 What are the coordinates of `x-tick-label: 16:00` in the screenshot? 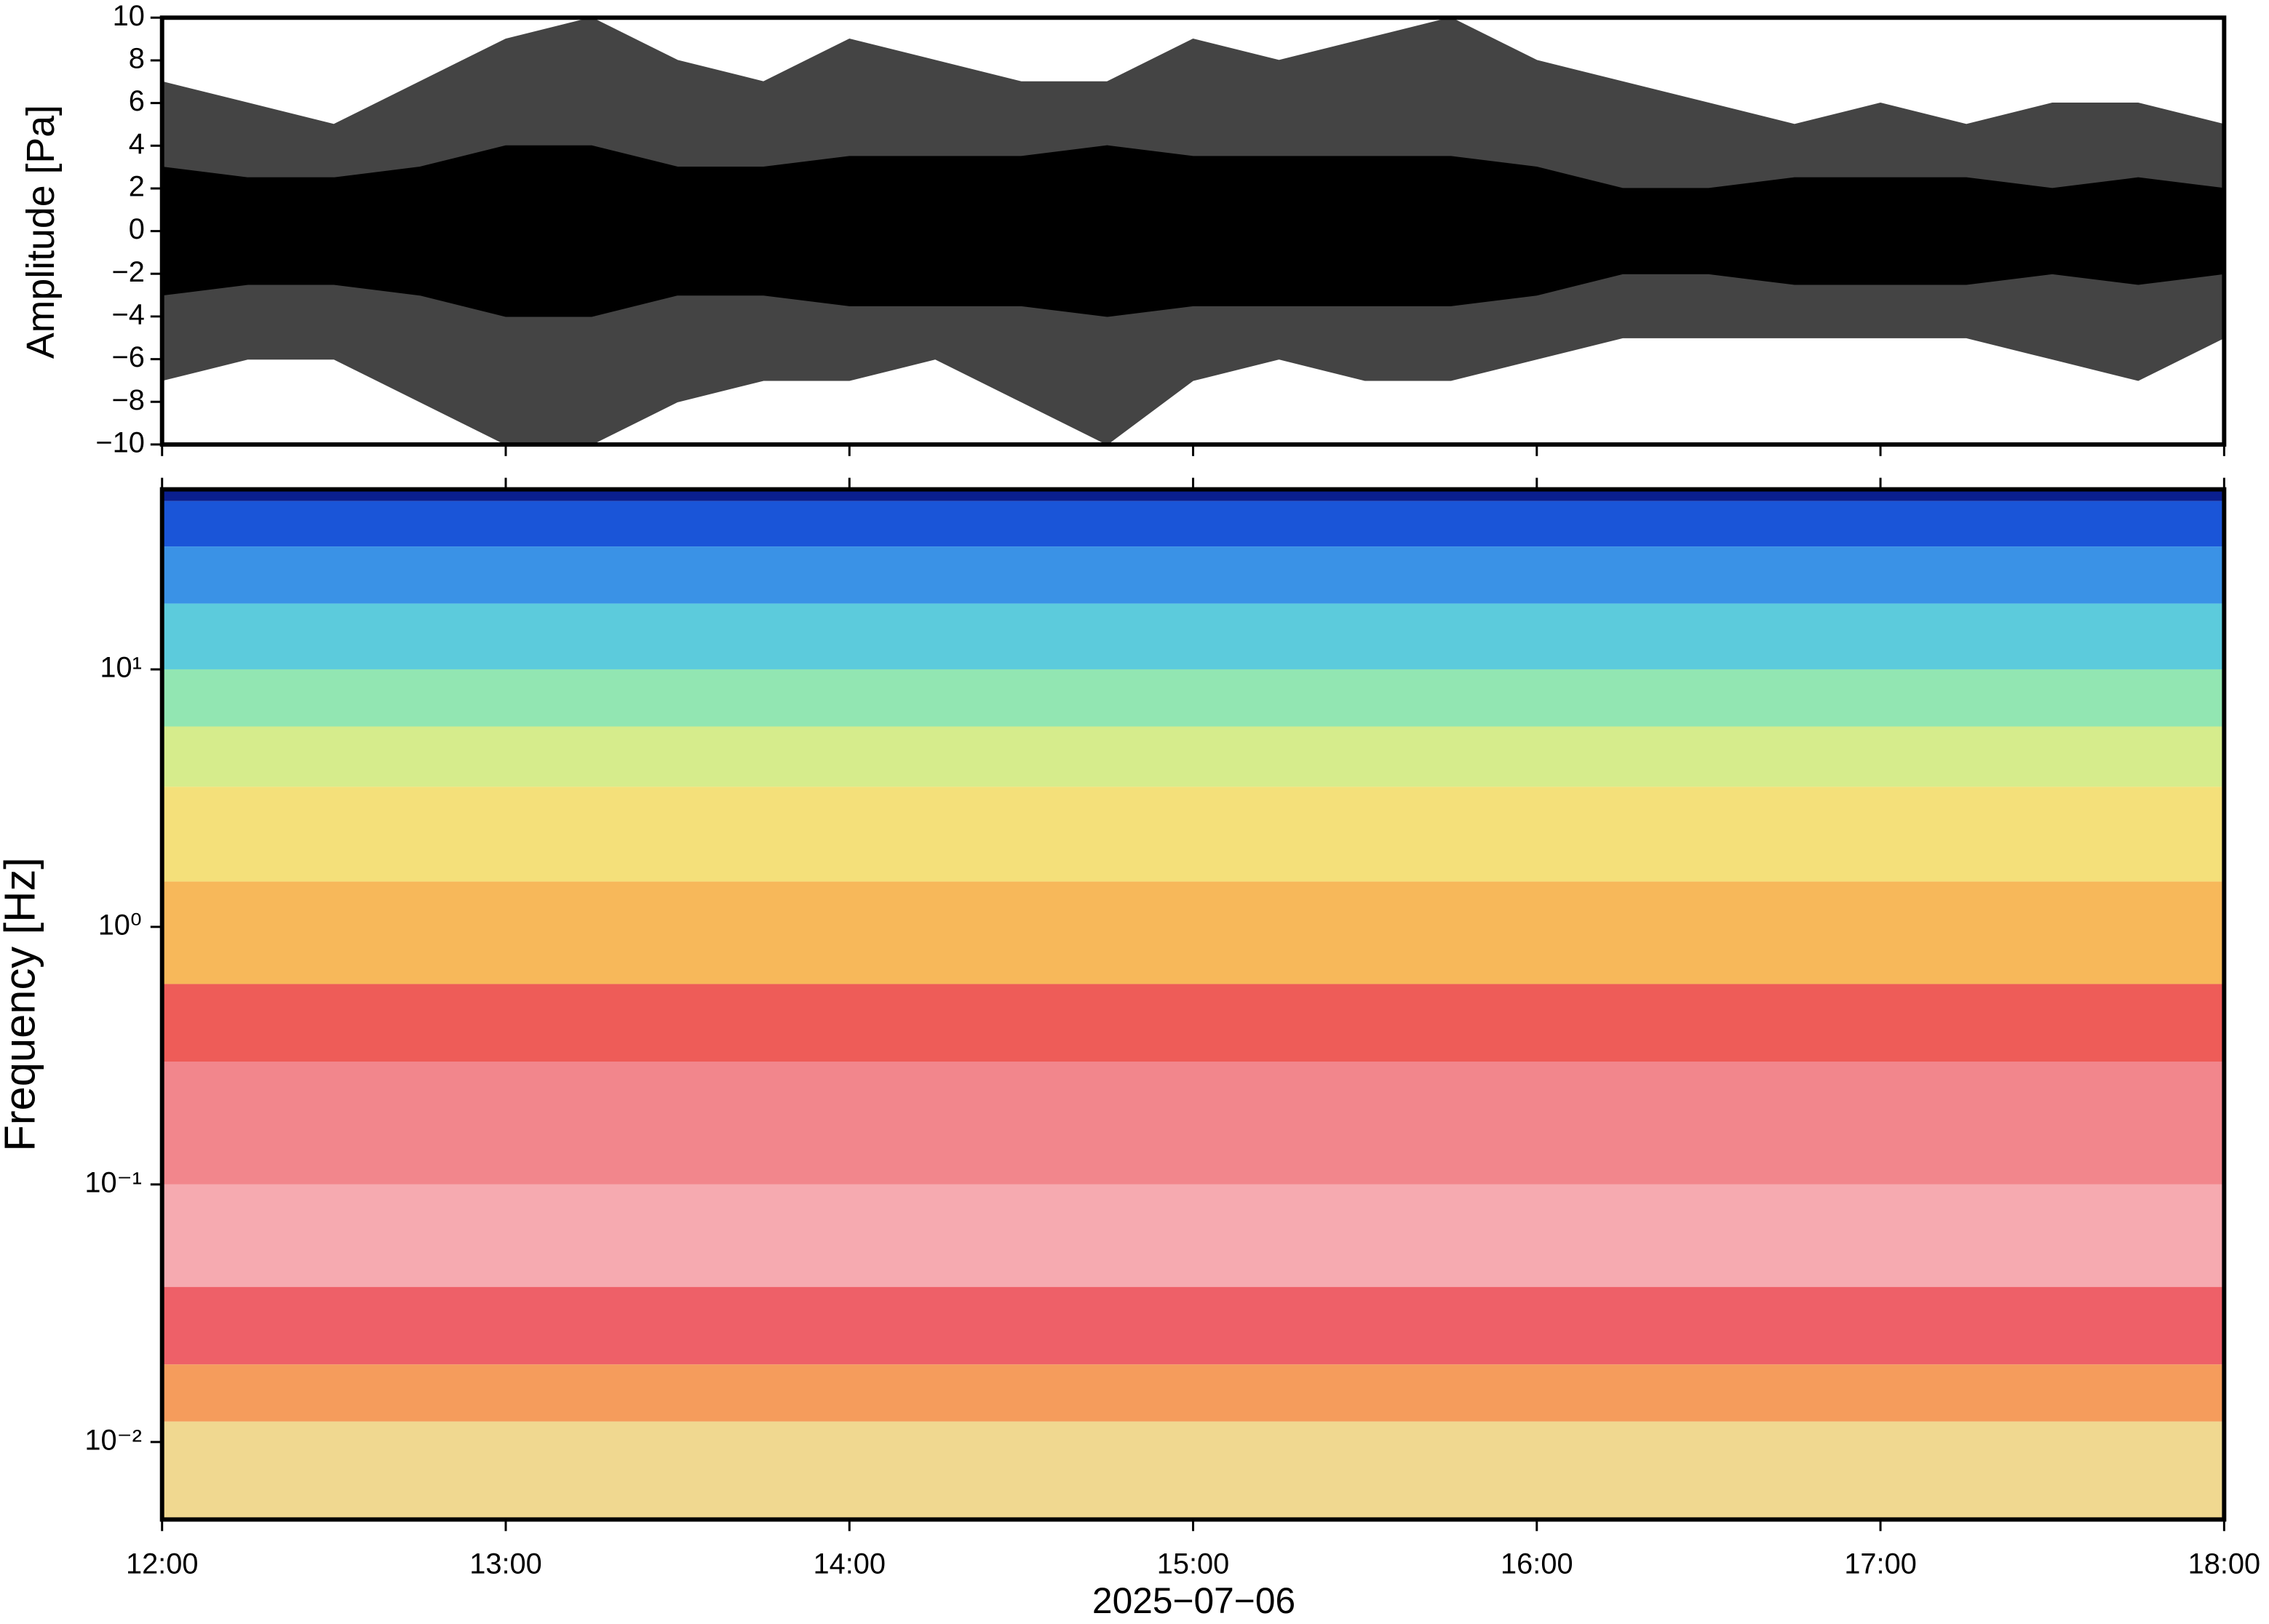 It's located at (1537, 1564).